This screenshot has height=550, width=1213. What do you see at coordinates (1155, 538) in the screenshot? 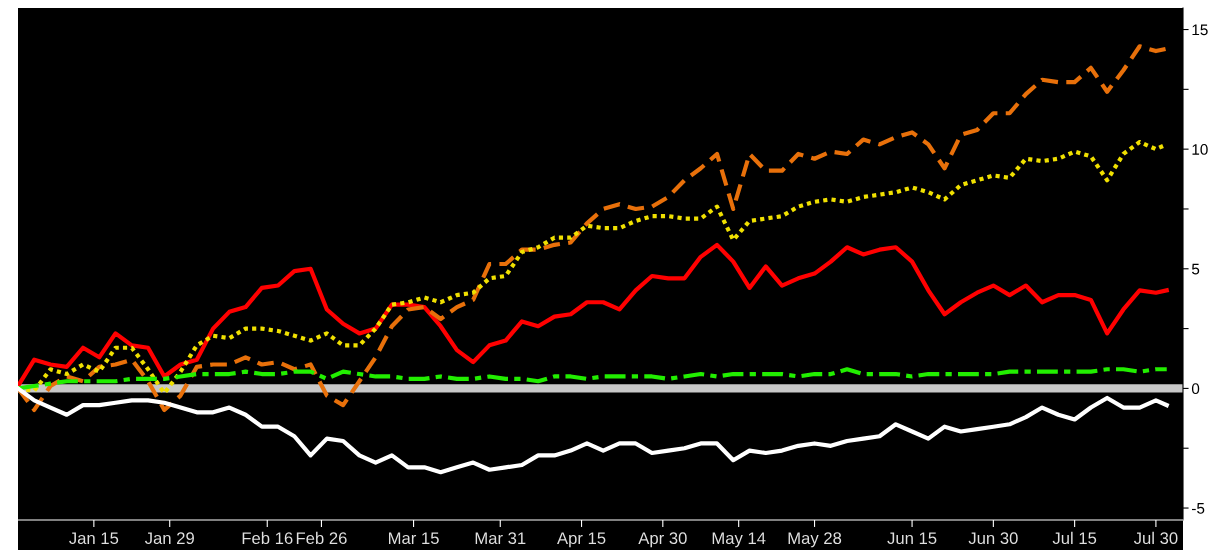
I see `x-tick-label: Jul 30` at bounding box center [1155, 538].